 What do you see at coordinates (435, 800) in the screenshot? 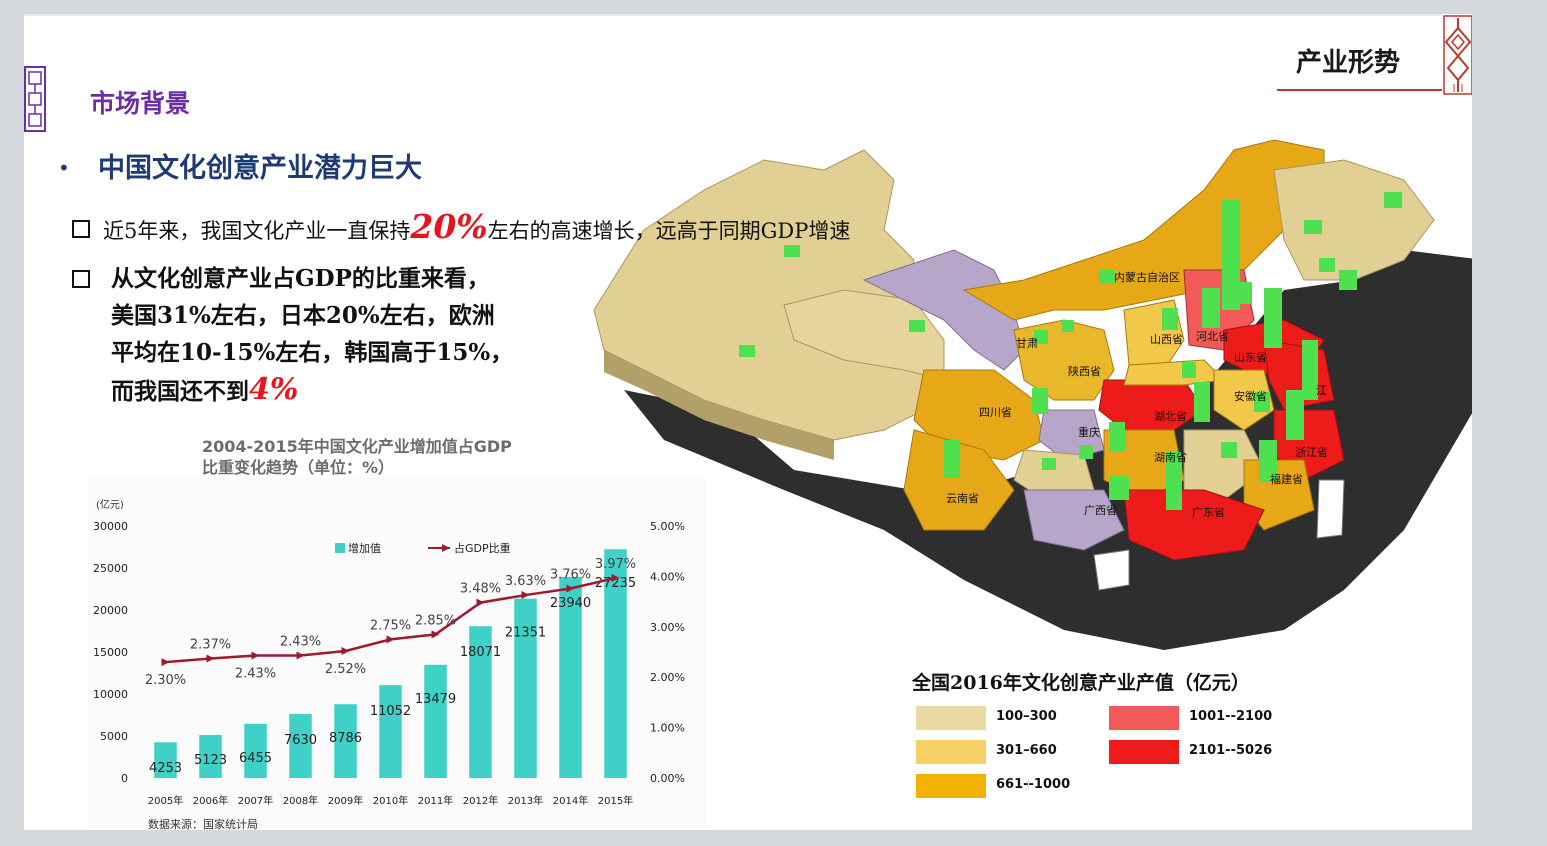
I see `category-label: 2011年` at bounding box center [435, 800].